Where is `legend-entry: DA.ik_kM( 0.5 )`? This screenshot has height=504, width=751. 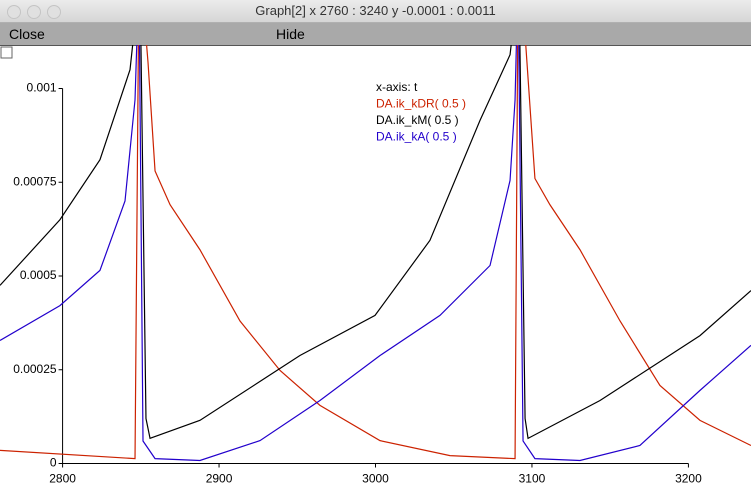
legend-entry: DA.ik_kM( 0.5 ) is located at coordinates (417, 120).